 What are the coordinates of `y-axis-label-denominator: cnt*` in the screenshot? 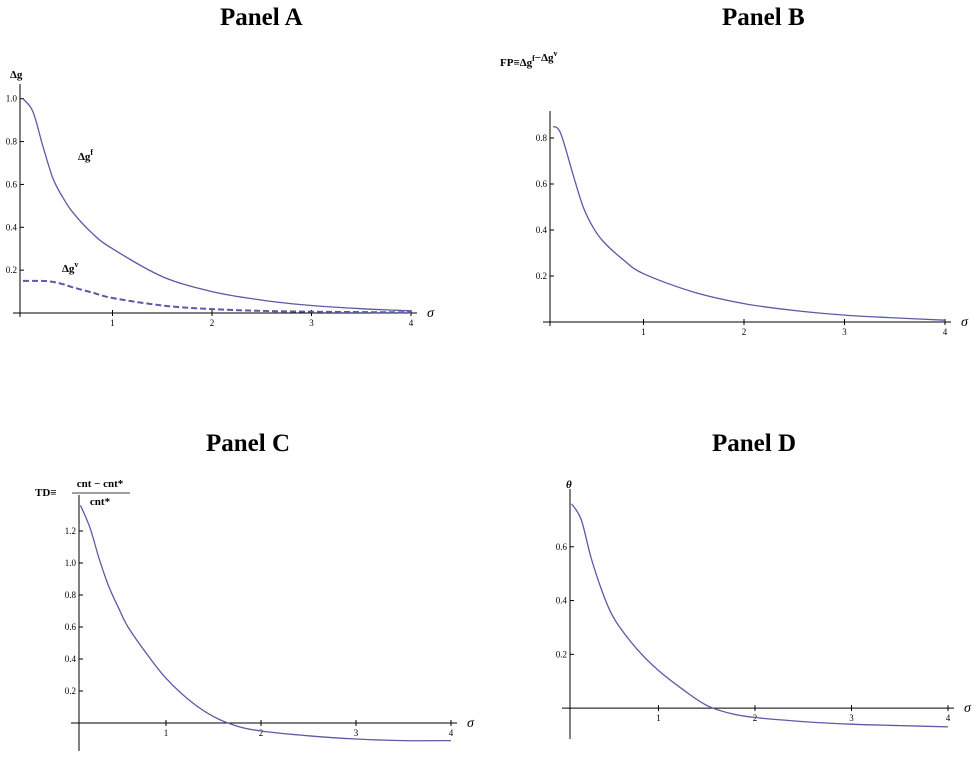 It's located at (100, 502).